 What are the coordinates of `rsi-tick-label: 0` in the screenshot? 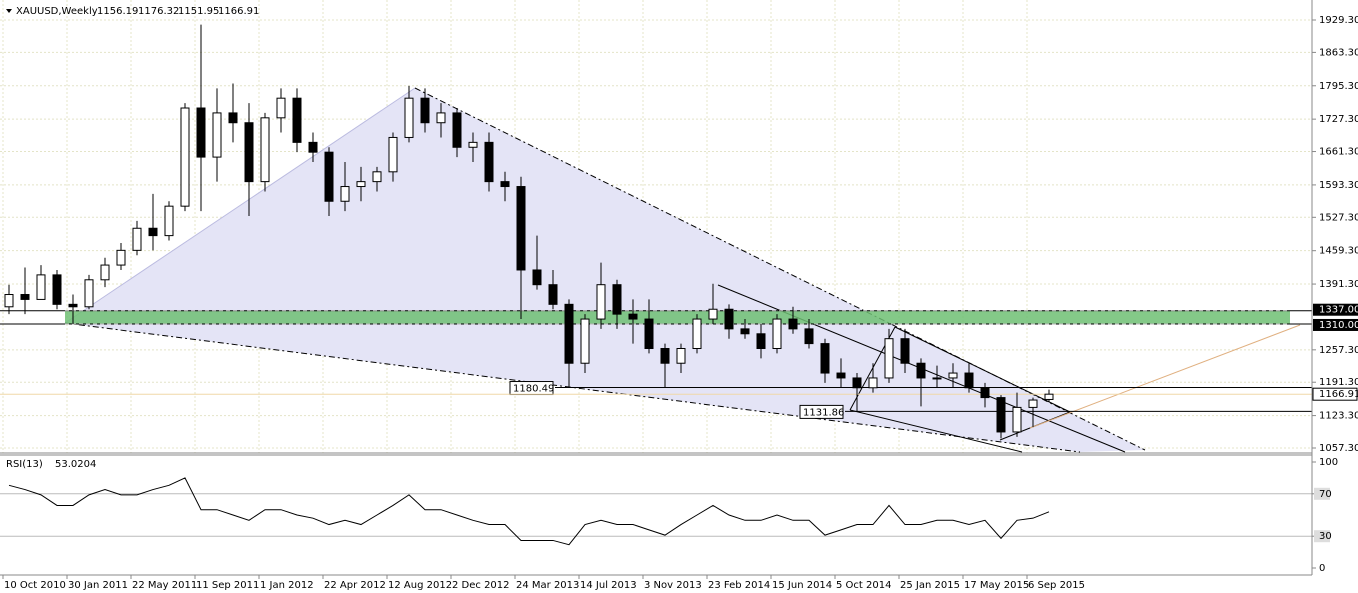 It's located at (1322, 568).